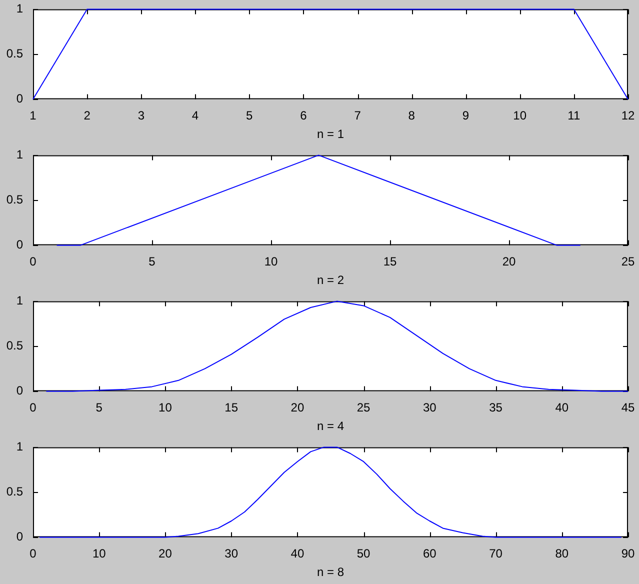 This screenshot has width=639, height=584. I want to click on x-tick-label: 11, so click(574, 115).